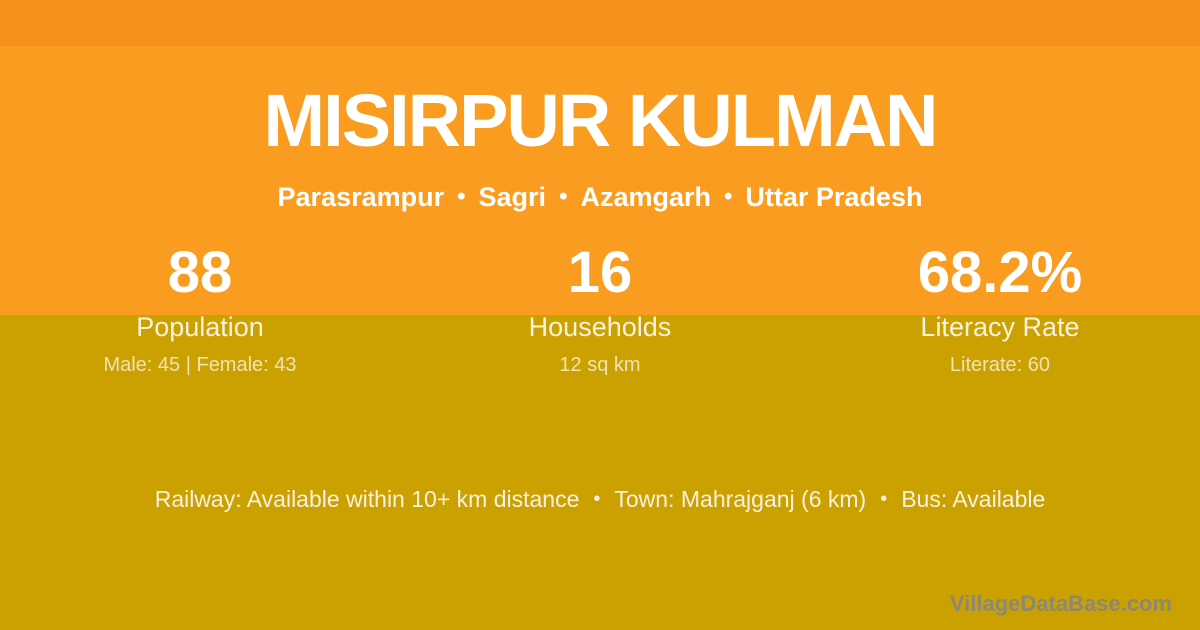  What do you see at coordinates (645, 197) in the screenshot?
I see `location-district: Azamgarh` at bounding box center [645, 197].